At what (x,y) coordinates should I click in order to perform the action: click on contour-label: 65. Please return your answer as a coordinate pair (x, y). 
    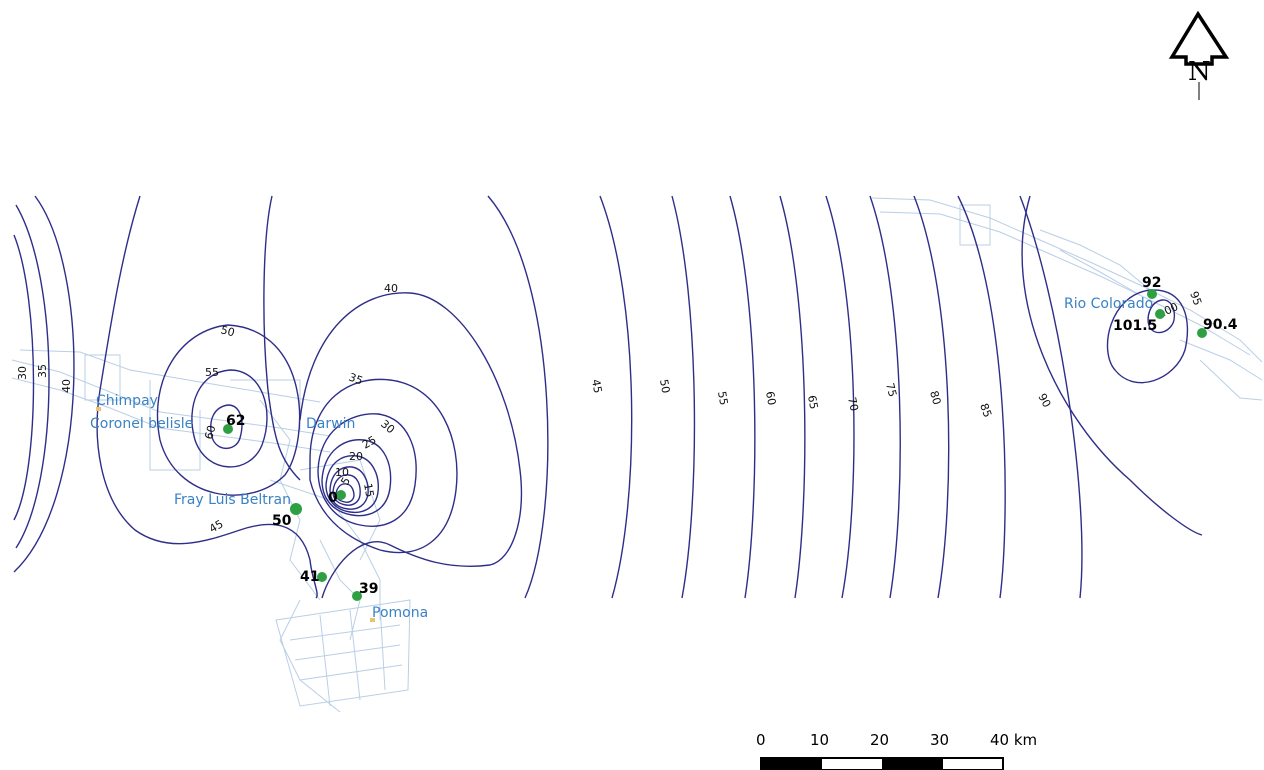
    Looking at the image, I should click on (812, 402).